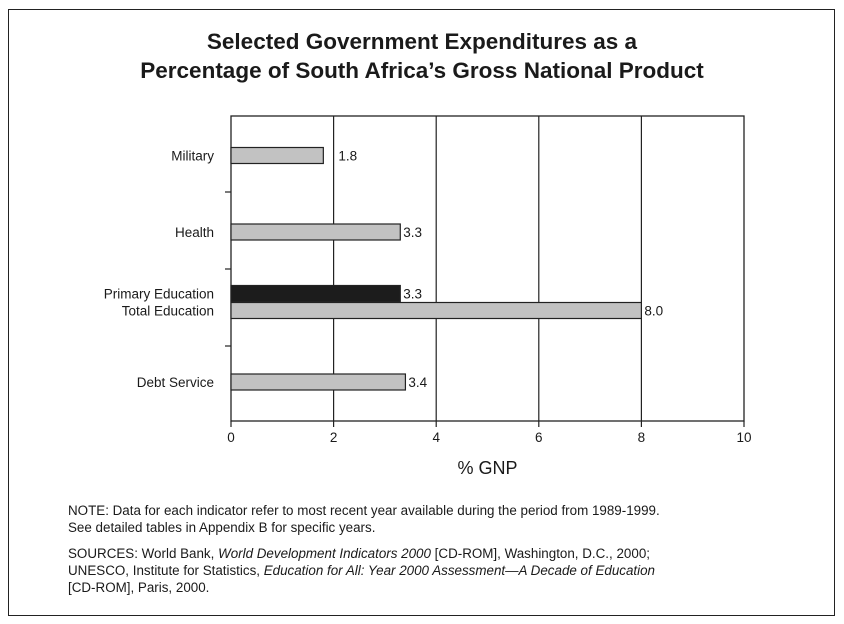 This screenshot has height=624, width=844. What do you see at coordinates (175, 382) in the screenshot?
I see `category-label: Debt Service` at bounding box center [175, 382].